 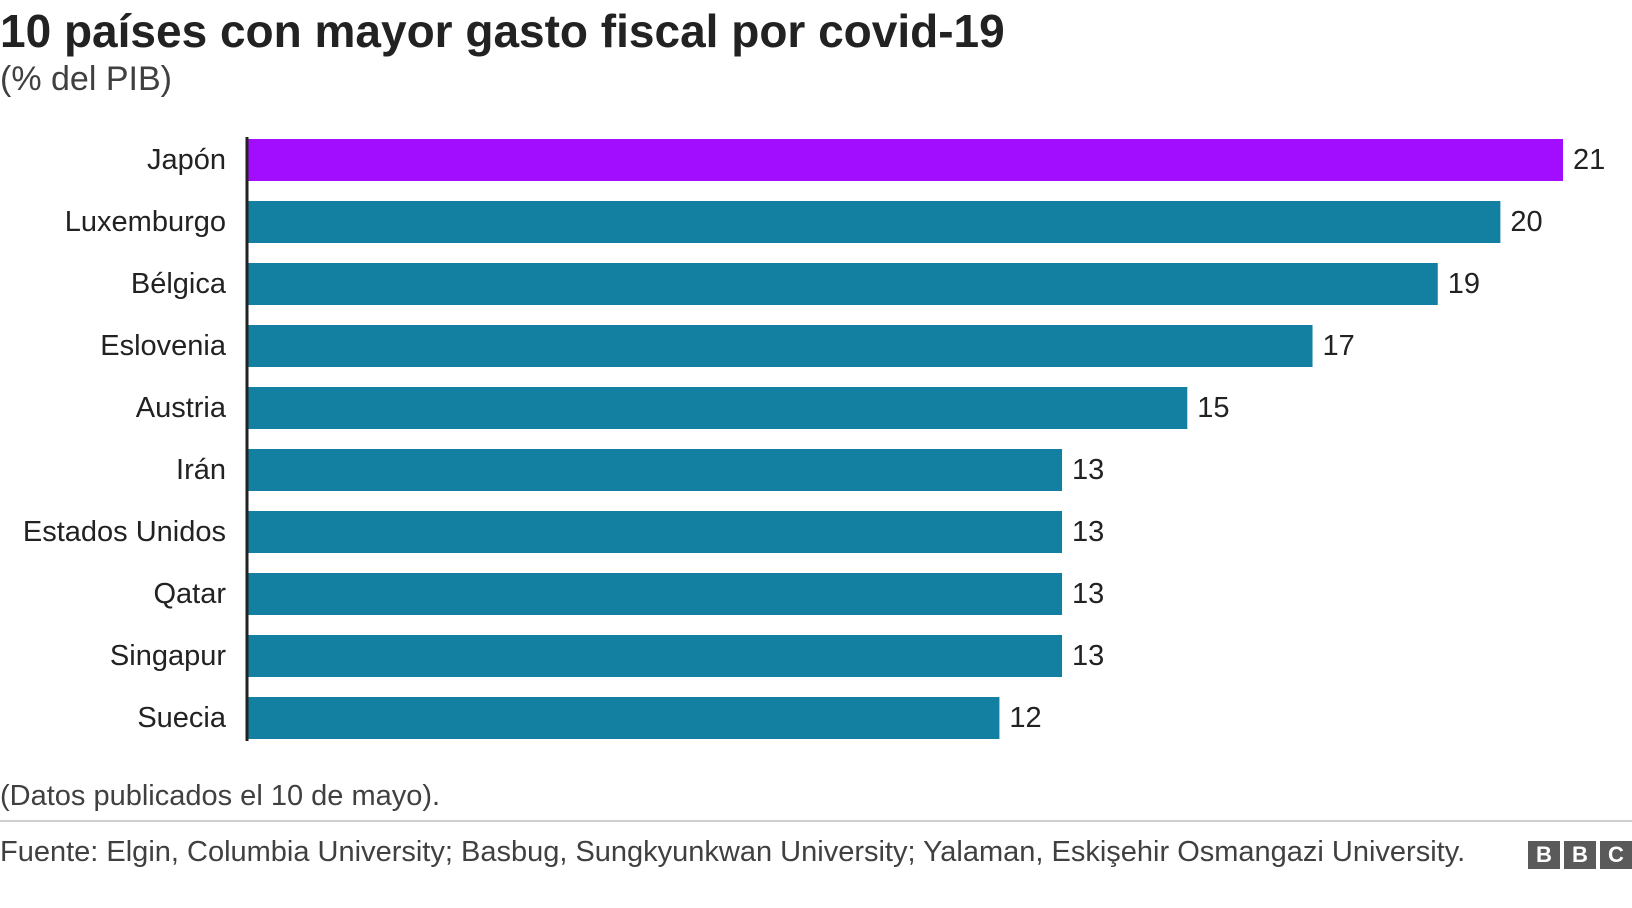 I want to click on category-label-7: Qatar, so click(x=189, y=594).